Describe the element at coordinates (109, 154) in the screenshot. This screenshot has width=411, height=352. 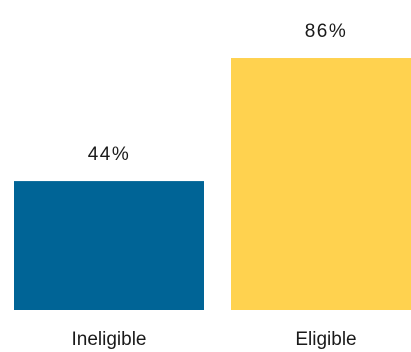
I see `value-label-ineligible: 44%` at that location.